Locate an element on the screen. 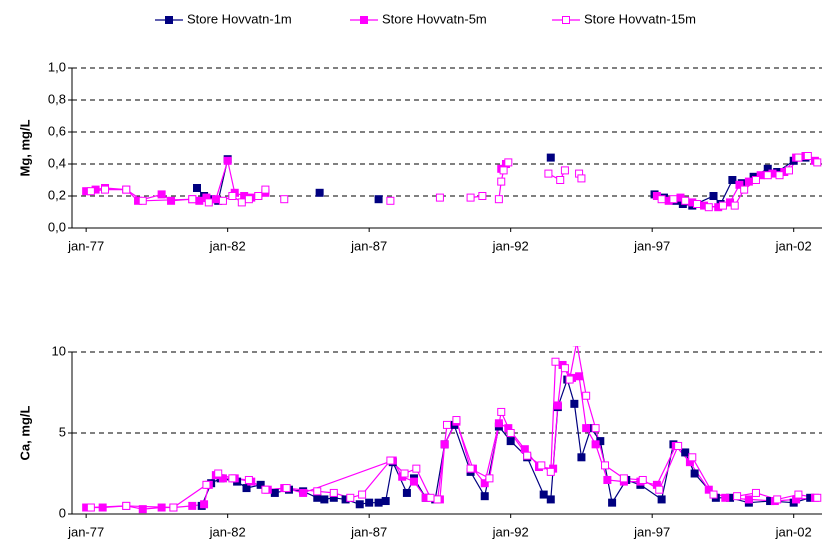 This screenshot has height=549, width=827. y-tick-label: 0 is located at coordinates (62, 512).